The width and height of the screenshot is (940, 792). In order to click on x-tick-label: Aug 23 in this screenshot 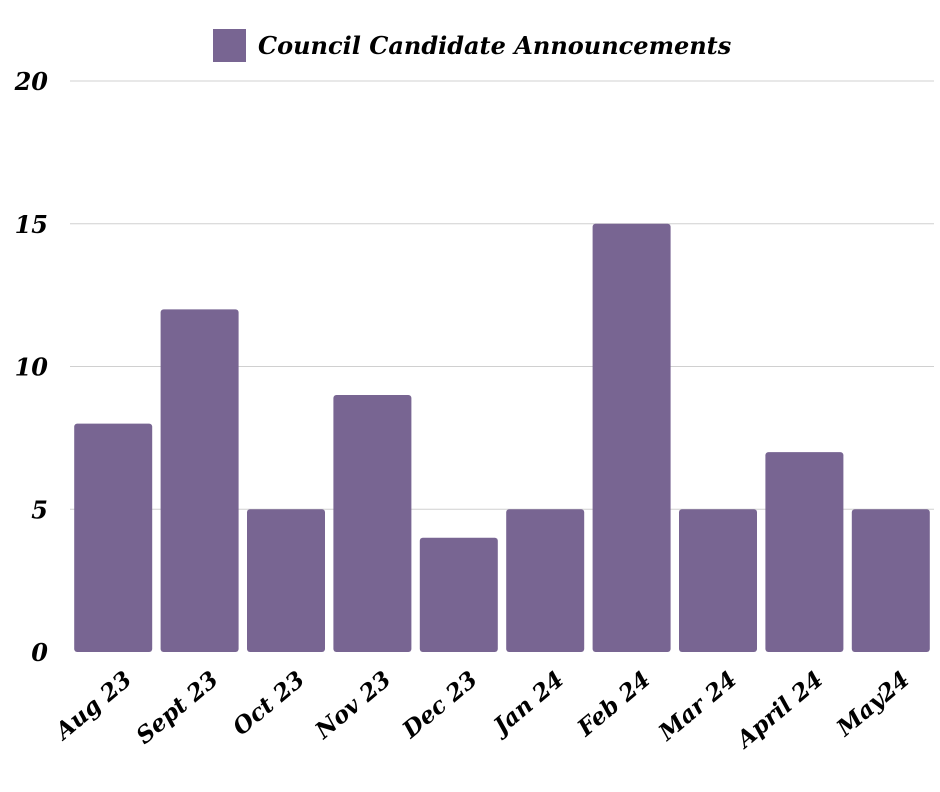, I will do `click(93, 706)`.